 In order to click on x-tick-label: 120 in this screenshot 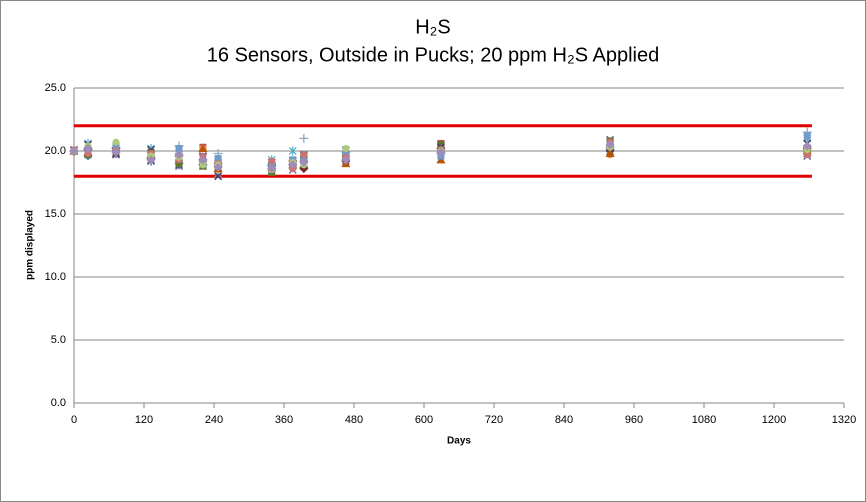, I will do `click(144, 420)`.